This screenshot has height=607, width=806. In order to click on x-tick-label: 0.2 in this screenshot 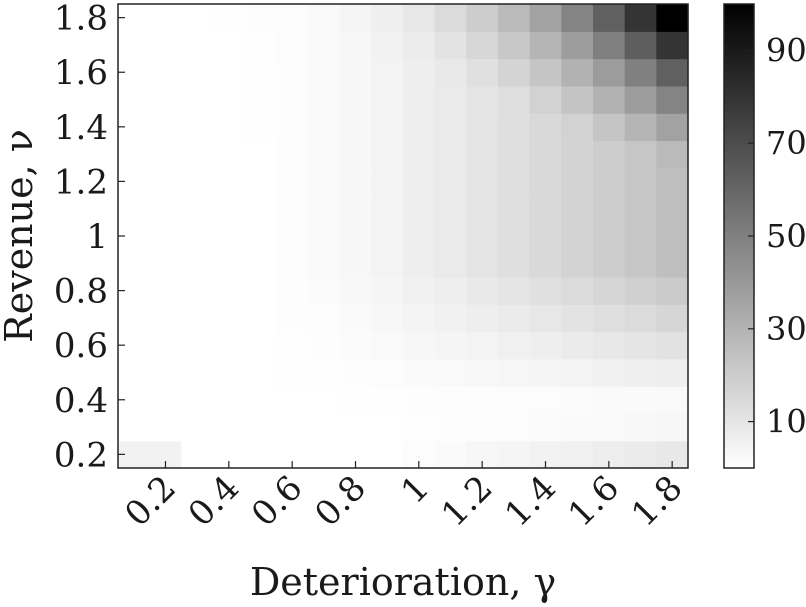, I will do `click(150, 501)`.